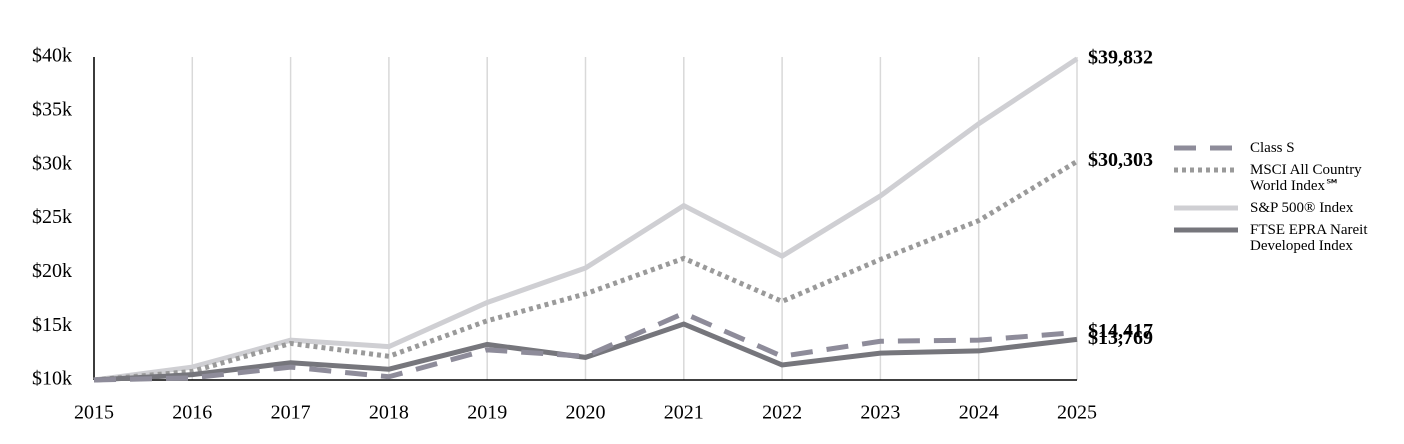  I want to click on legend-label: S&P 500® Index, so click(1302, 208).